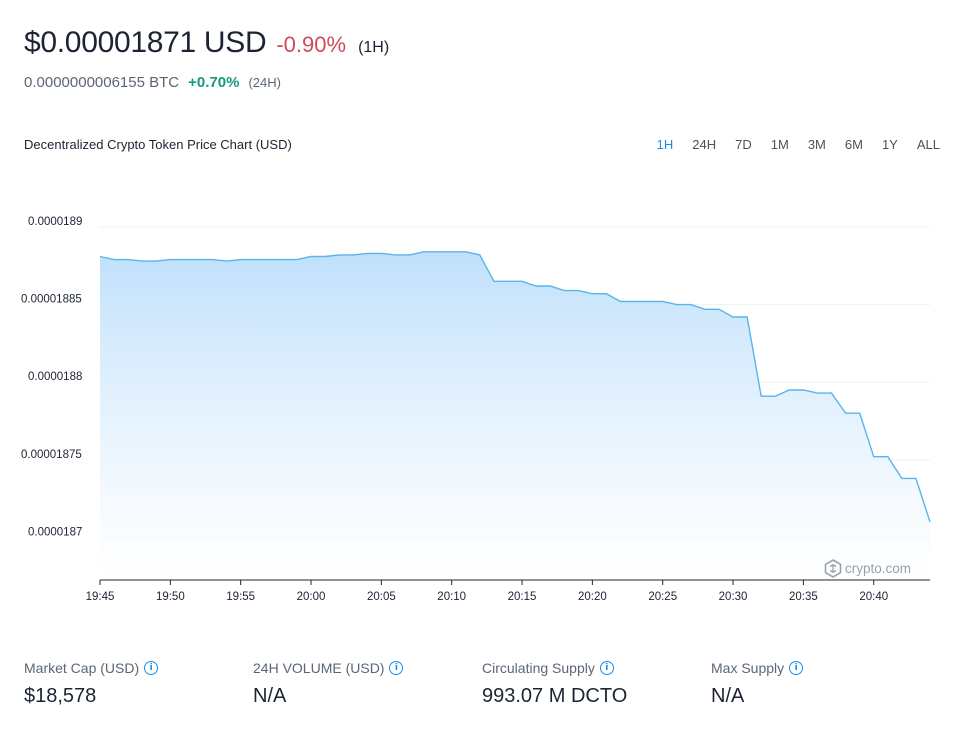 This screenshot has height=737, width=964. Describe the element at coordinates (381, 597) in the screenshot. I see `x-tick-label: 20:05` at that location.